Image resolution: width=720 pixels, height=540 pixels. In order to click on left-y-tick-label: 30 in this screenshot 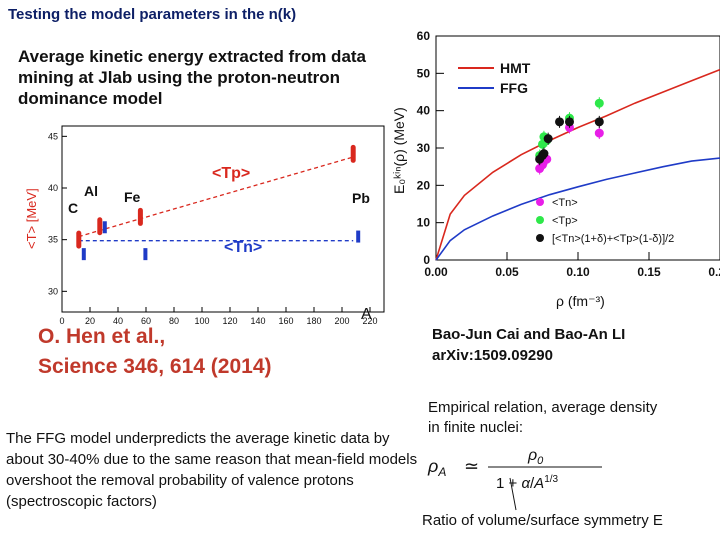, I will do `click(53, 291)`.